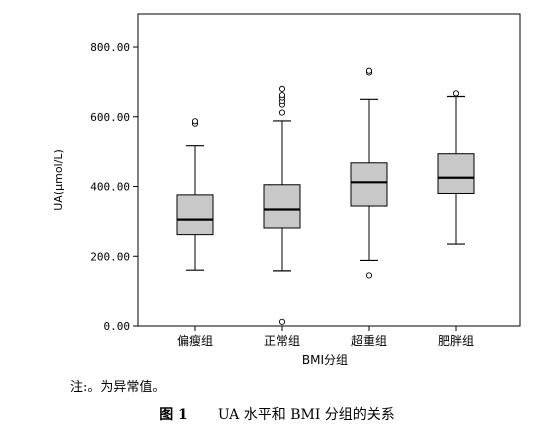 This screenshot has height=438, width=554. Describe the element at coordinates (117, 326) in the screenshot. I see `y-tick-label: 0.00` at that location.